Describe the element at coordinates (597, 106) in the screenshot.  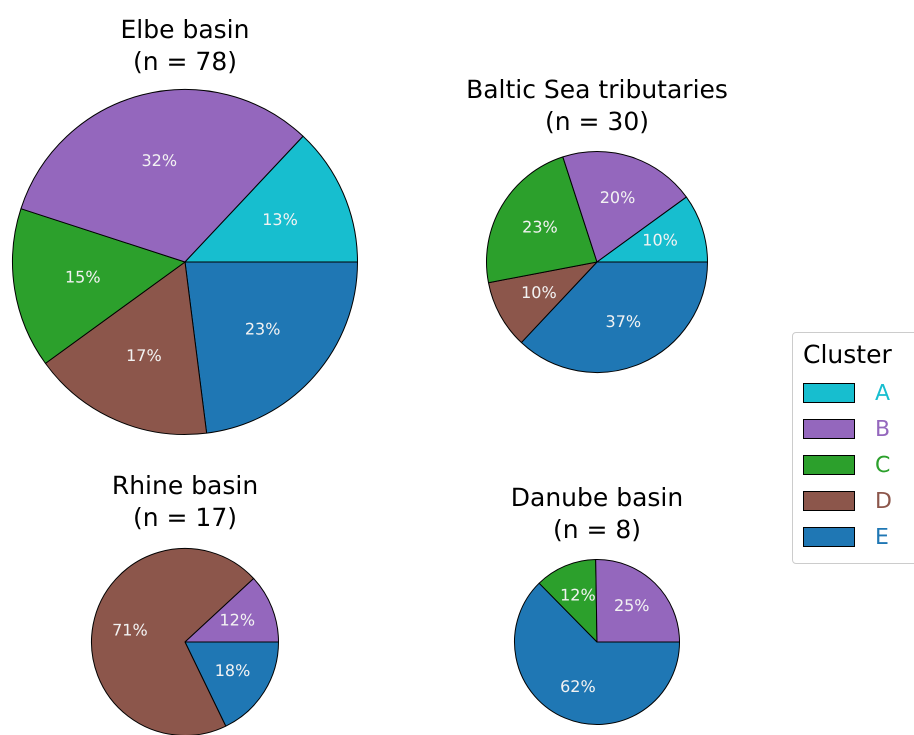
I see `chart-title: Baltic Sea tributaries (n = 30)` at that location.